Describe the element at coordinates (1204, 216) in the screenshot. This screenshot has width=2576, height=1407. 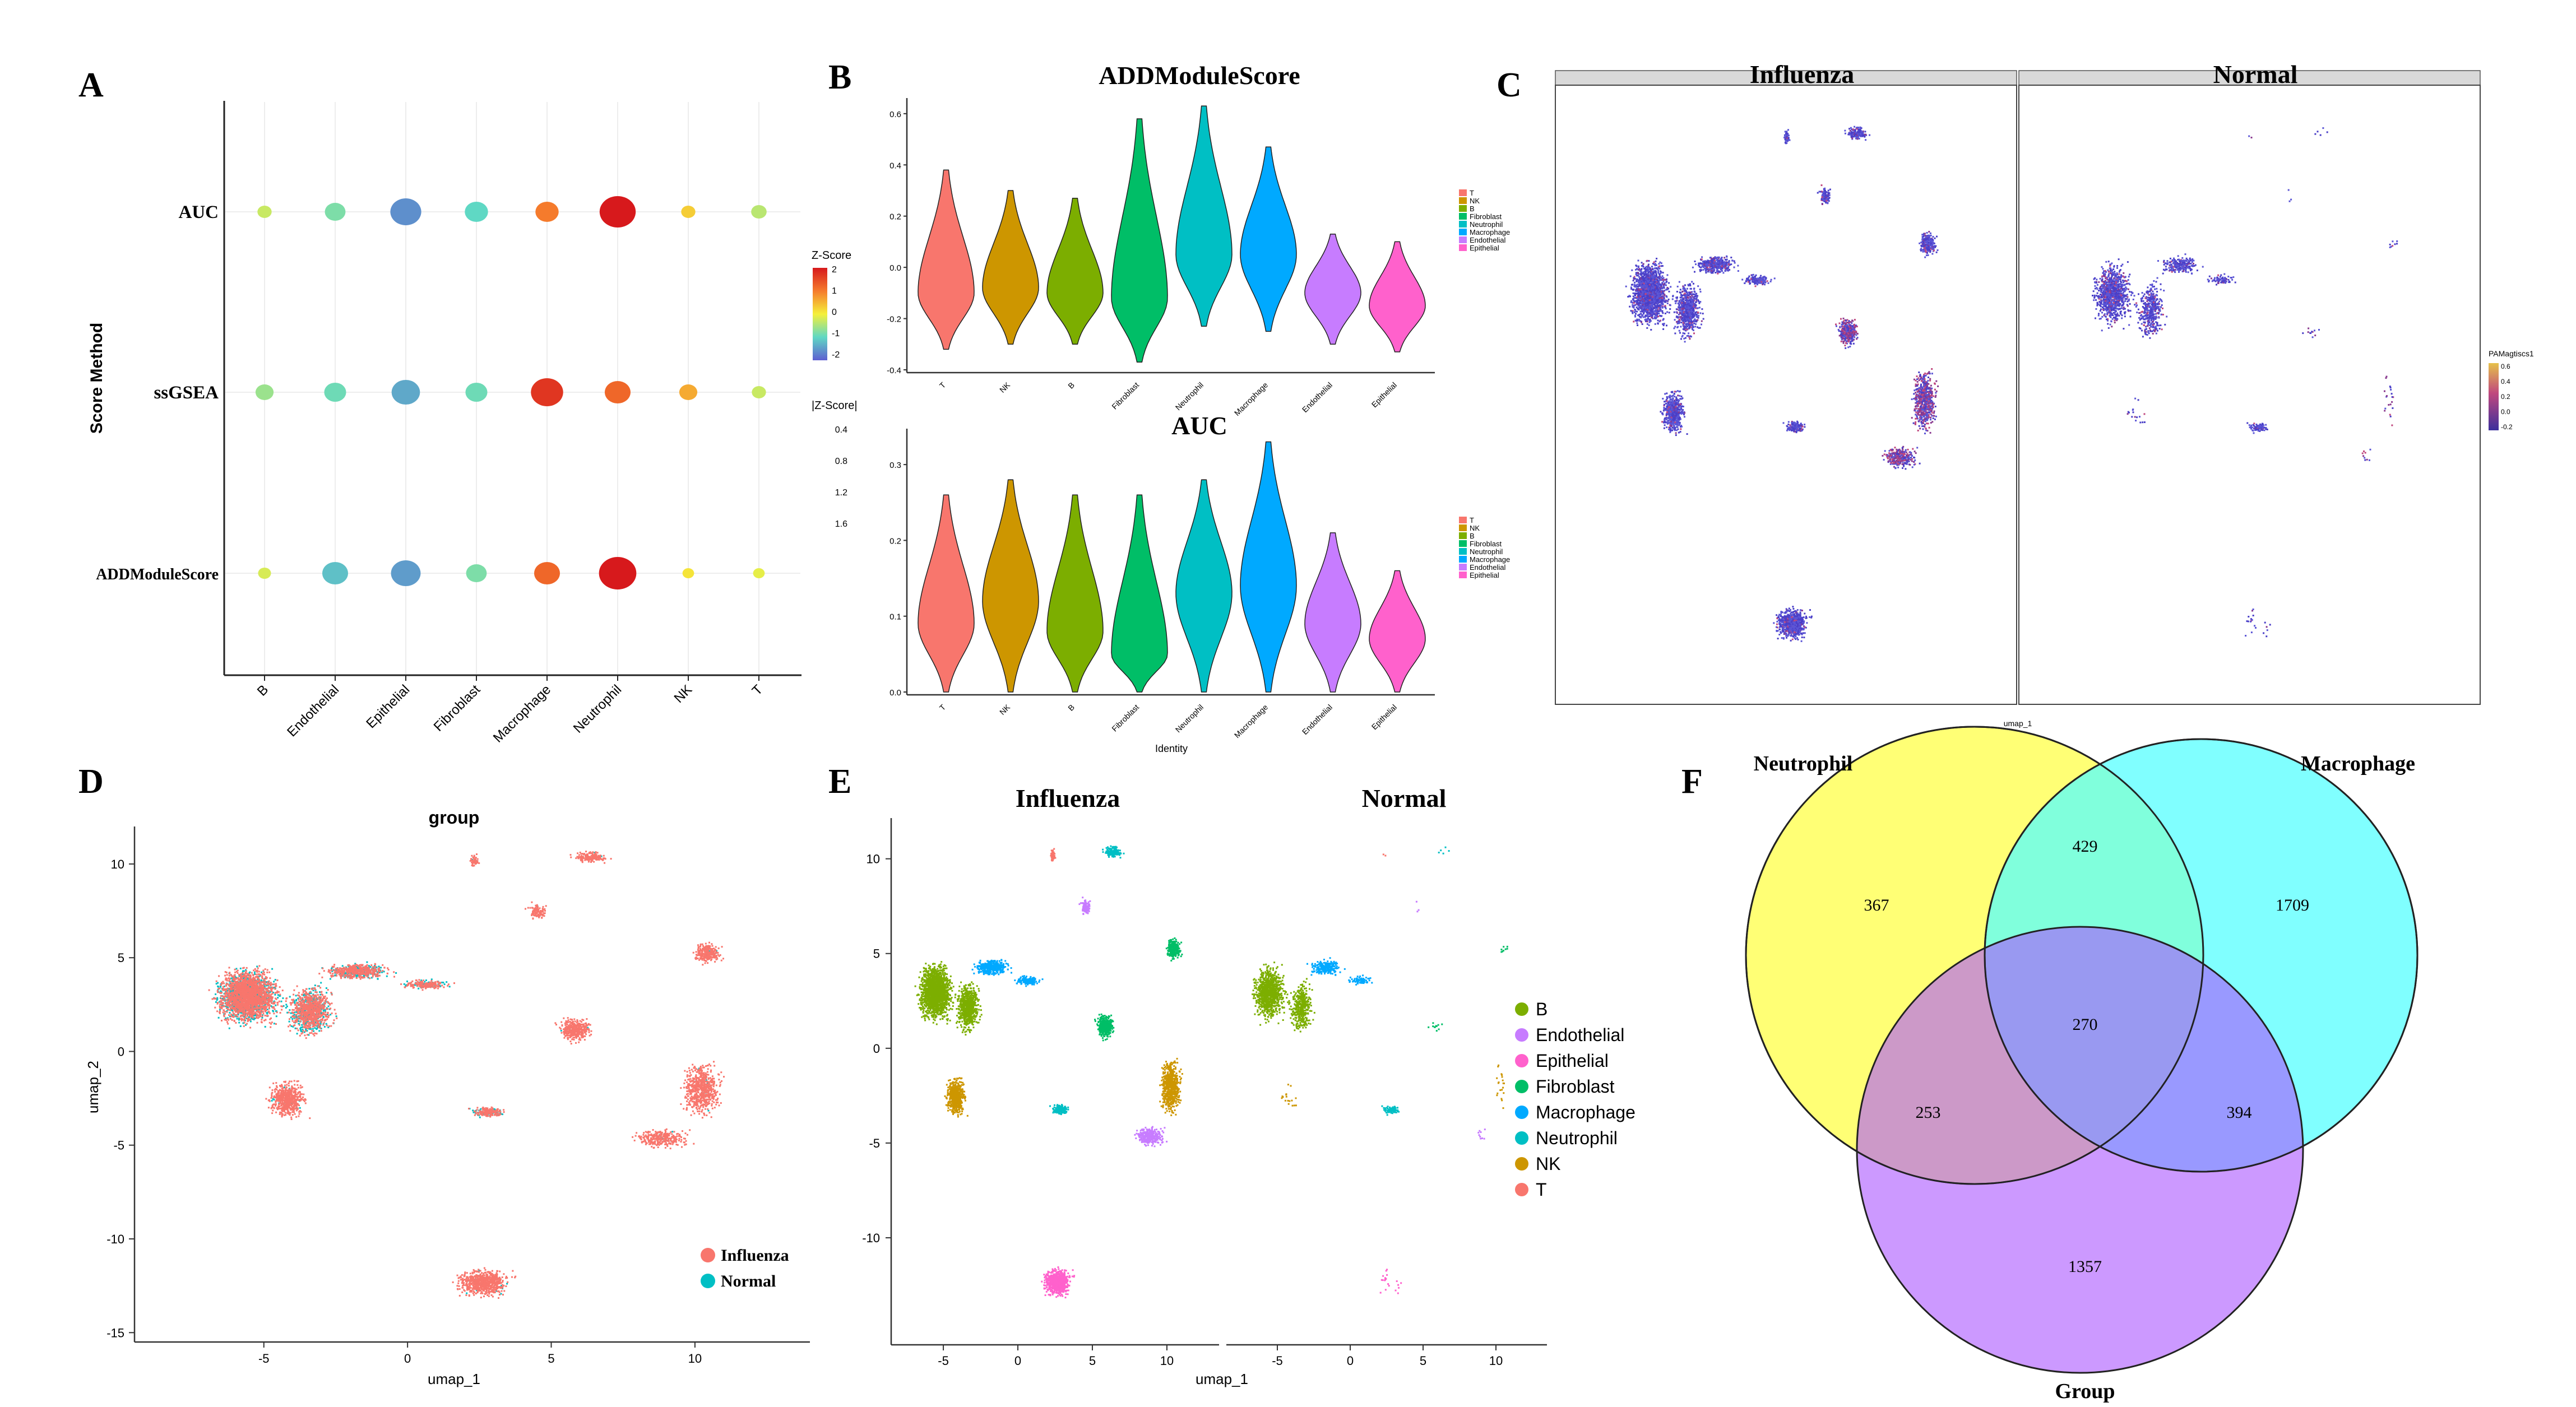
I see `violin-neutrophil` at that location.